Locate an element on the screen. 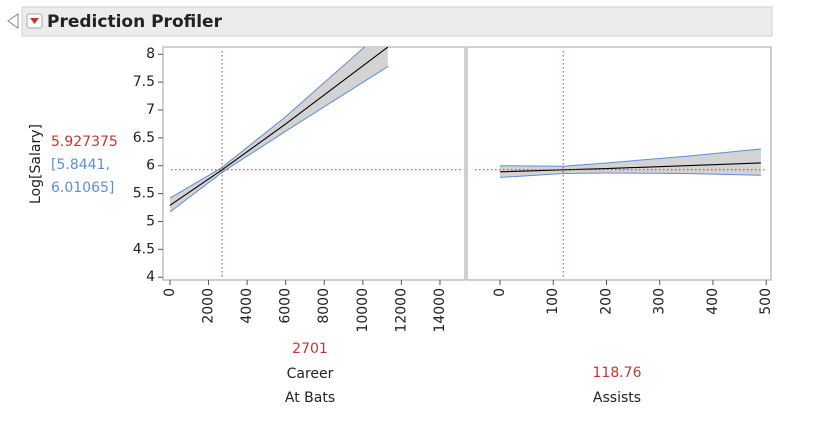 The image size is (826, 424). y-tick-label: 5 is located at coordinates (150, 221).